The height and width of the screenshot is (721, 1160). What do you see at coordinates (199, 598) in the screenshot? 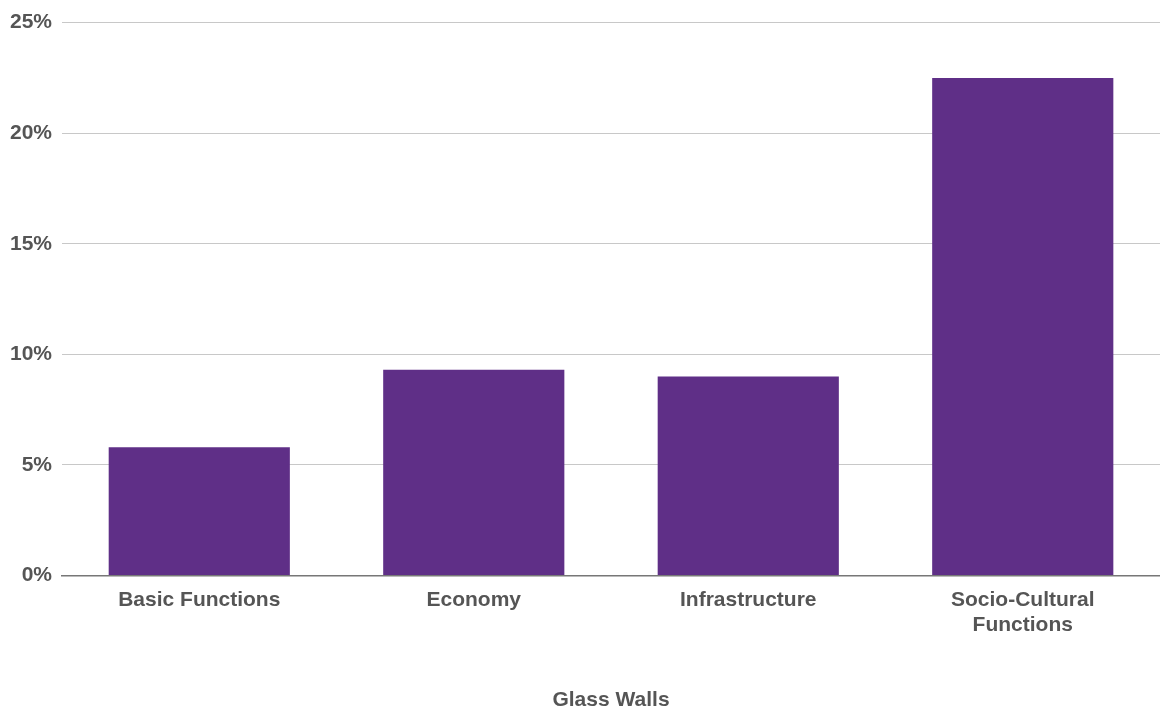
I see `x-tick-label: Basic Functions` at bounding box center [199, 598].